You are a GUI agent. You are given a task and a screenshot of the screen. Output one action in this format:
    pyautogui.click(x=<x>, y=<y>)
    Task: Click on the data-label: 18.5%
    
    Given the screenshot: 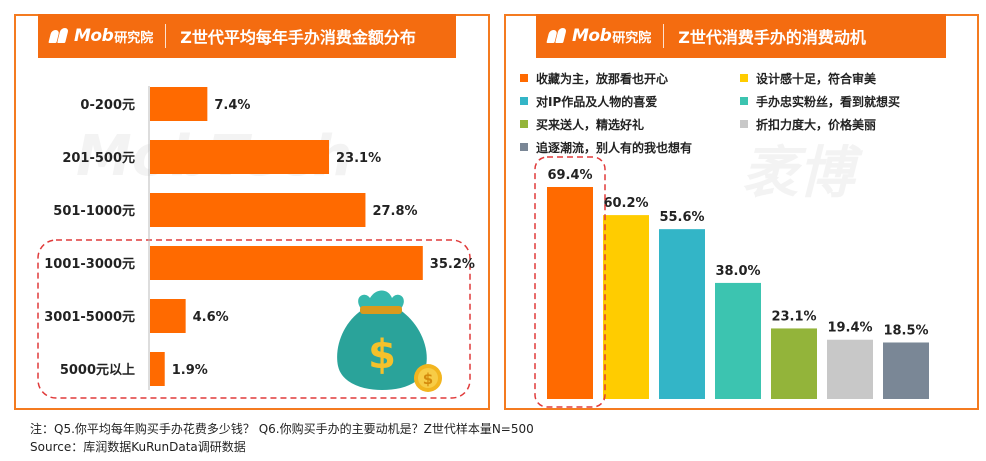 What is the action you would take?
    pyautogui.click(x=905, y=330)
    